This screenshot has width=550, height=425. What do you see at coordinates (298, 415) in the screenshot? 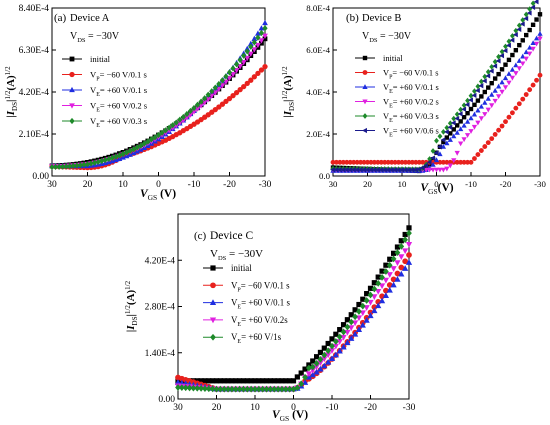
I see `x-axis-label-unit: (V)` at bounding box center [298, 415].